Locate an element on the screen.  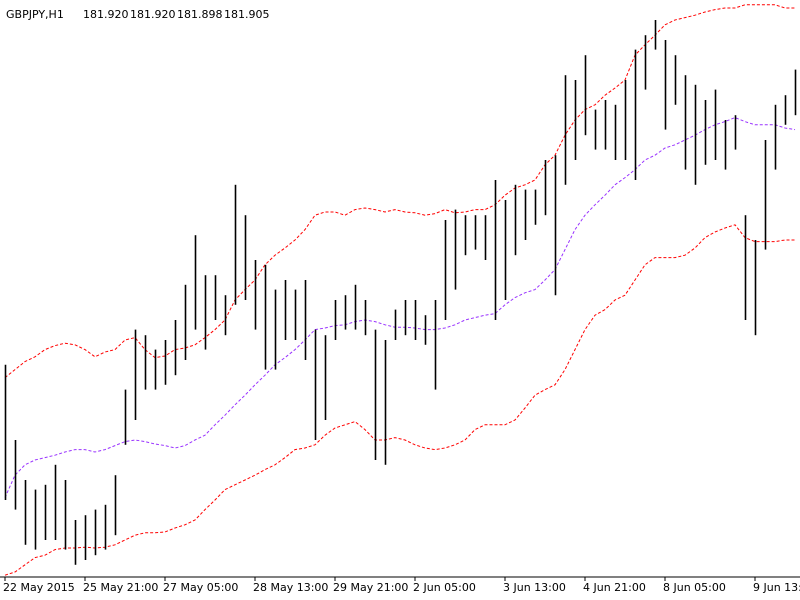
quote-open: 181.920 is located at coordinates (106, 14).